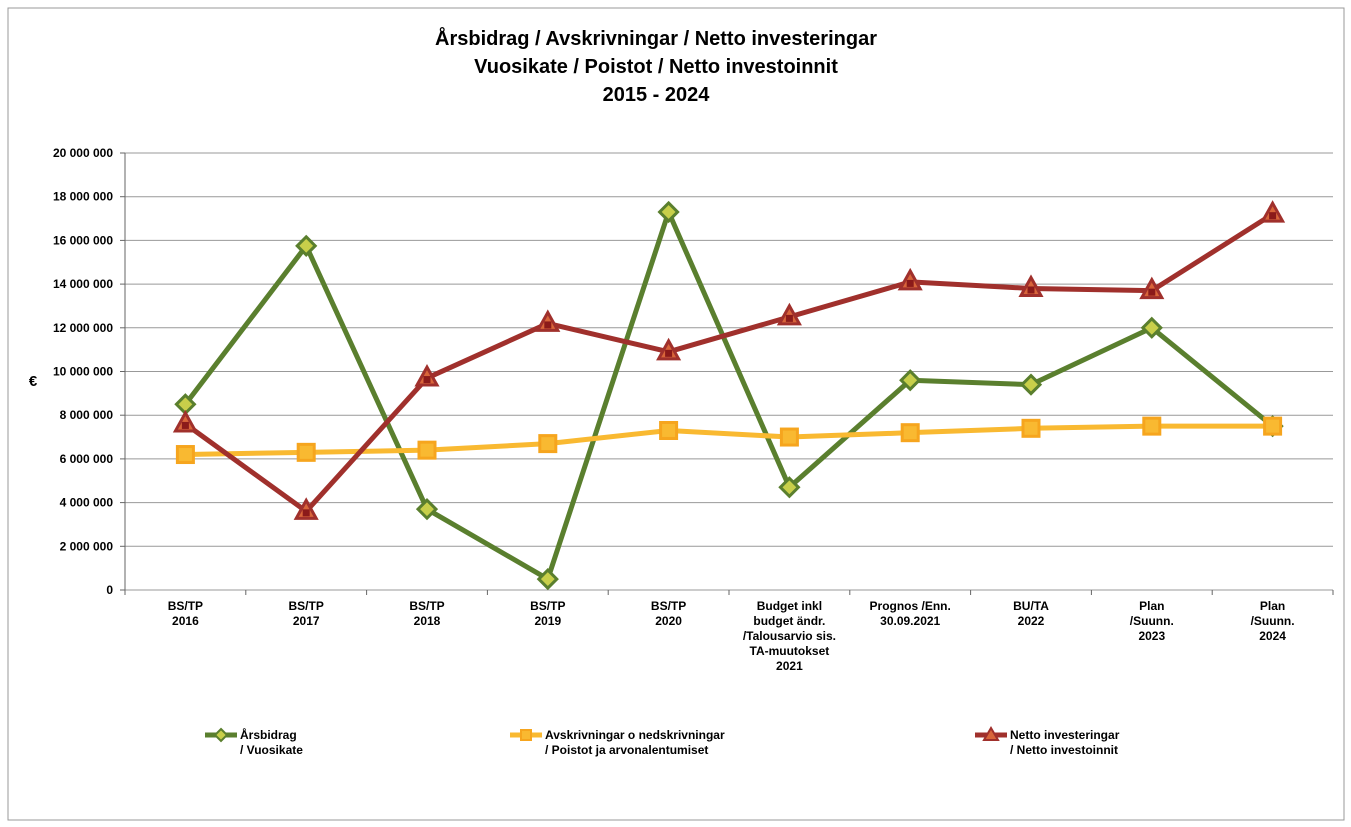 The image size is (1351, 827). I want to click on legend-label: Årsbidrag / Vuosikate, so click(271, 742).